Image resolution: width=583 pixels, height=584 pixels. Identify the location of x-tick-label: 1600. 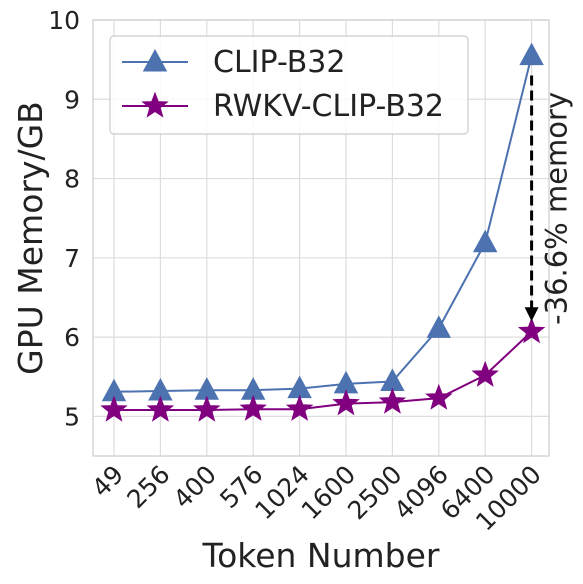
(328, 492).